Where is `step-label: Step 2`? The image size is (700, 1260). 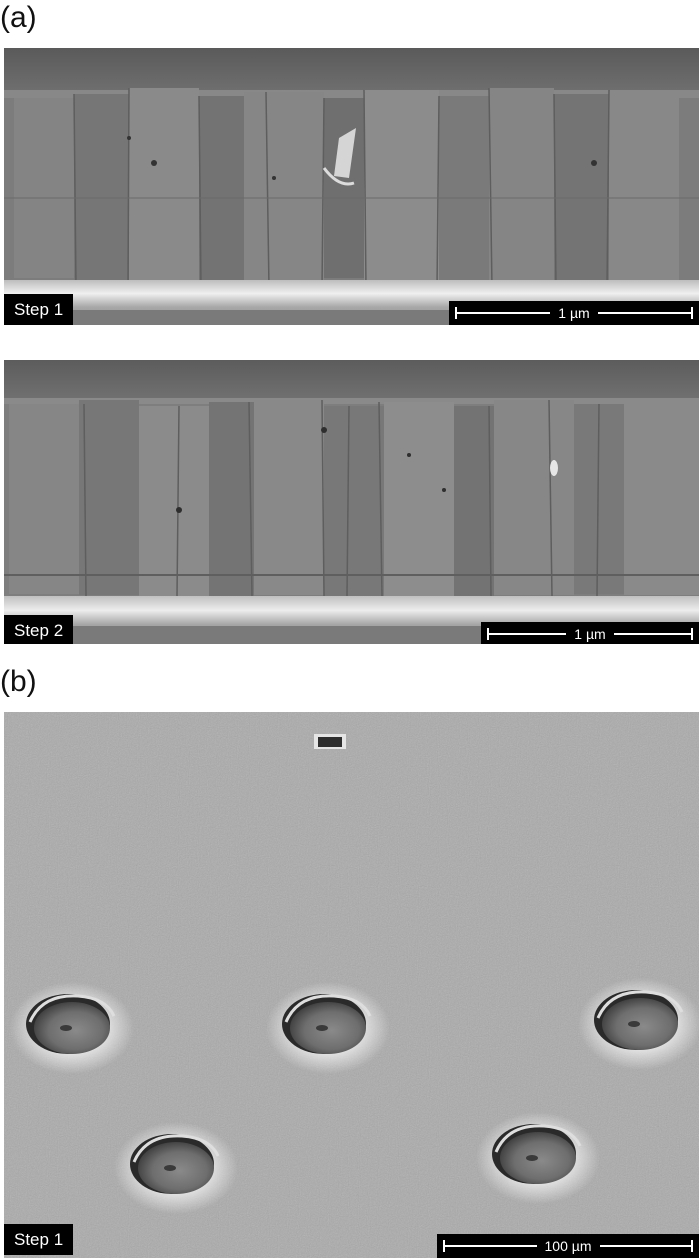
step-label: Step 2 is located at coordinates (39, 629).